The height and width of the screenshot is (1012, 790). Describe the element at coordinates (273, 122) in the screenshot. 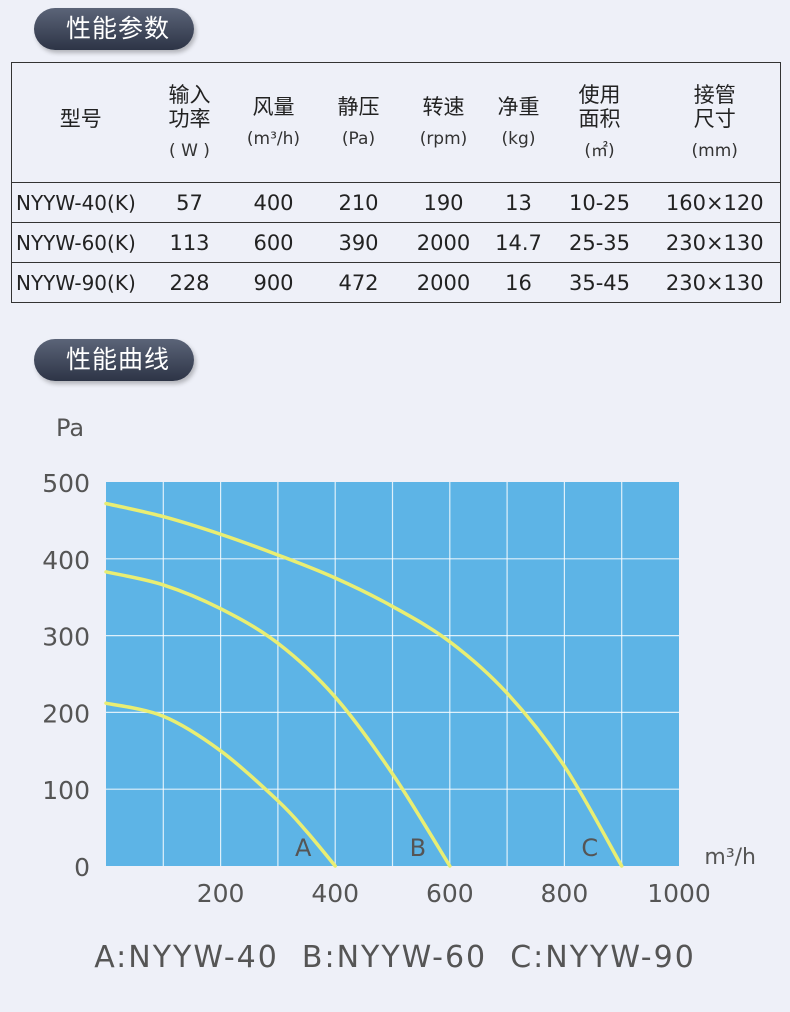

I see `header-airflow: 风量 (m³/h)` at that location.